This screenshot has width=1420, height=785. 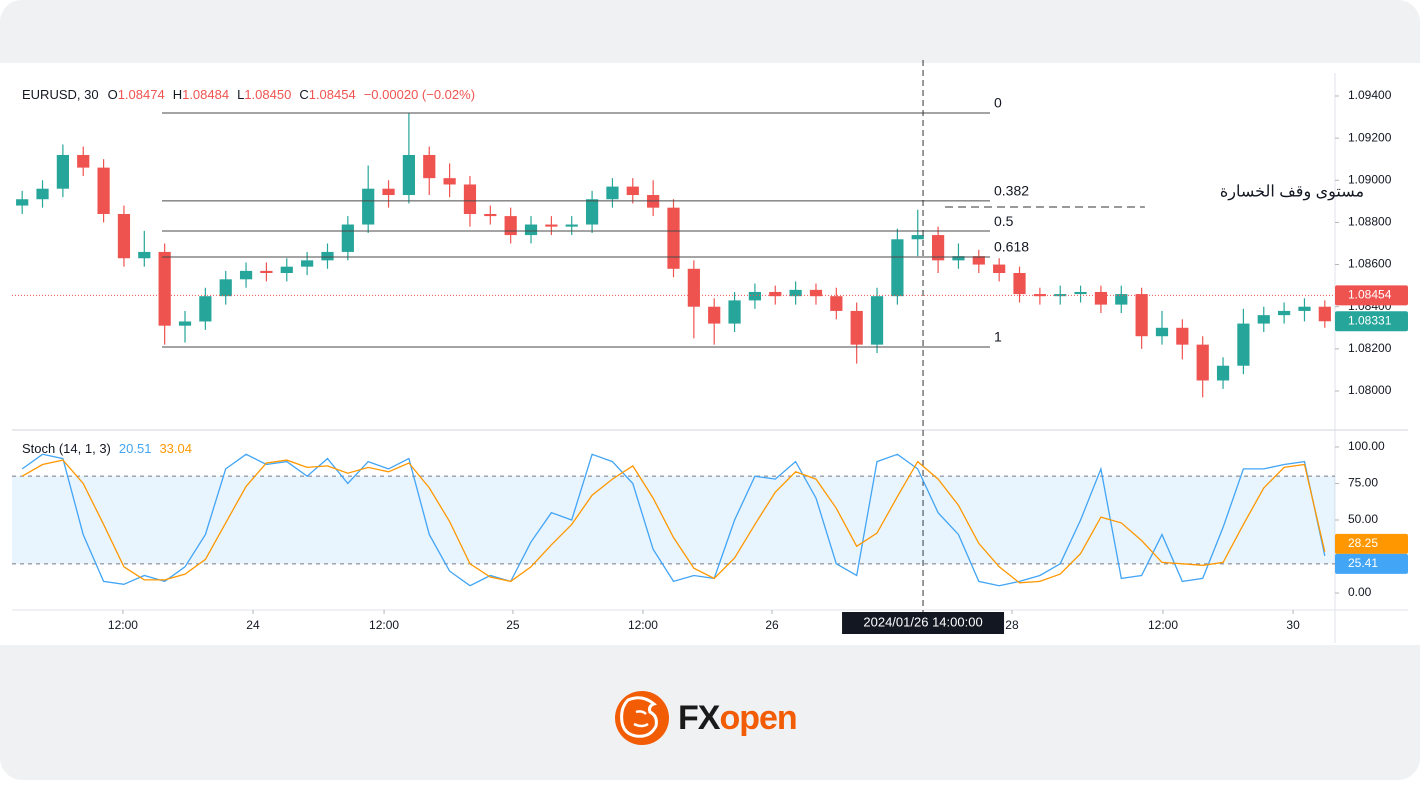 What do you see at coordinates (113, 94) in the screenshot?
I see `ohlc-key: O` at bounding box center [113, 94].